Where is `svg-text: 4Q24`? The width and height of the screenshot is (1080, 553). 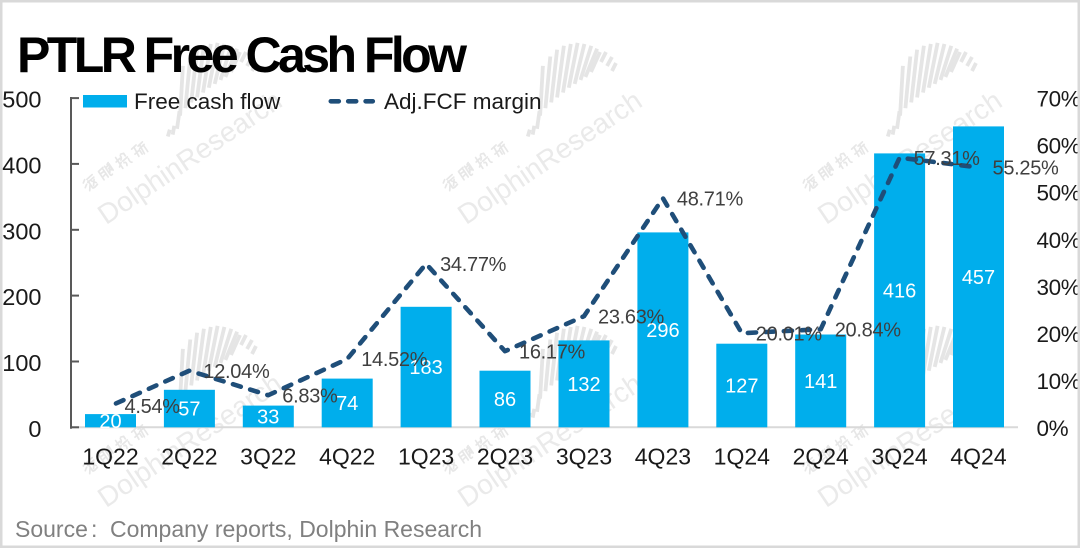 svg-text: 4Q24 is located at coordinates (978, 456).